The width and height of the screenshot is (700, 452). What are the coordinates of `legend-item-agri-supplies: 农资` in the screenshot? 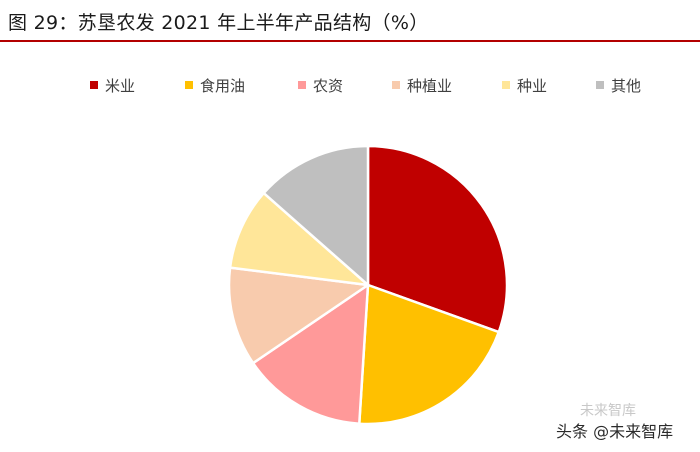 It's located at (320, 85).